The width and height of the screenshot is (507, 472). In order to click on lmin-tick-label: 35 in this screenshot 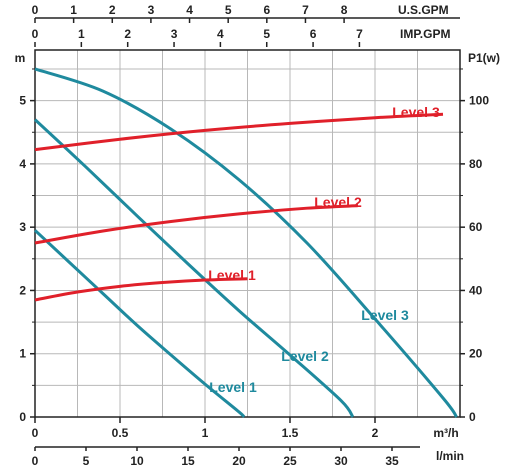, I will do `click(392, 461)`.